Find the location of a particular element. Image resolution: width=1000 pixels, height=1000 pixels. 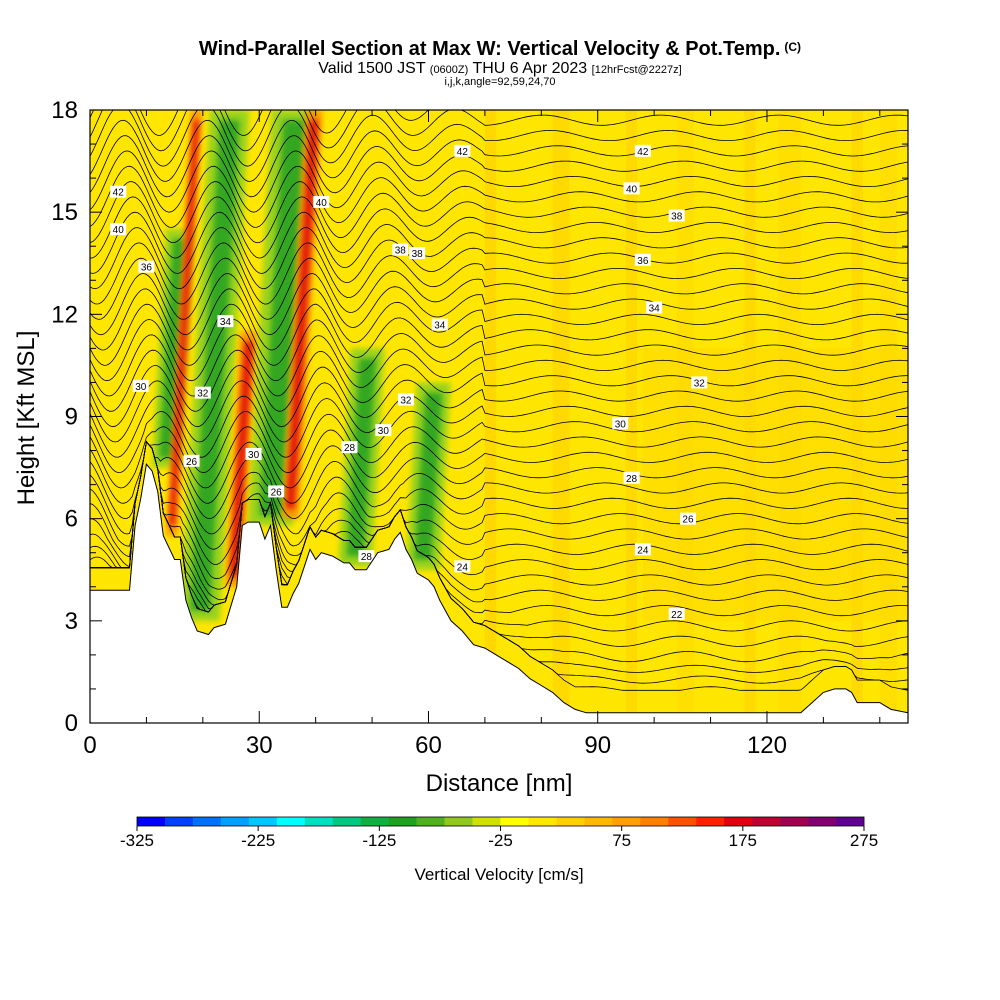

field-stripe is located at coordinates (490, 416).